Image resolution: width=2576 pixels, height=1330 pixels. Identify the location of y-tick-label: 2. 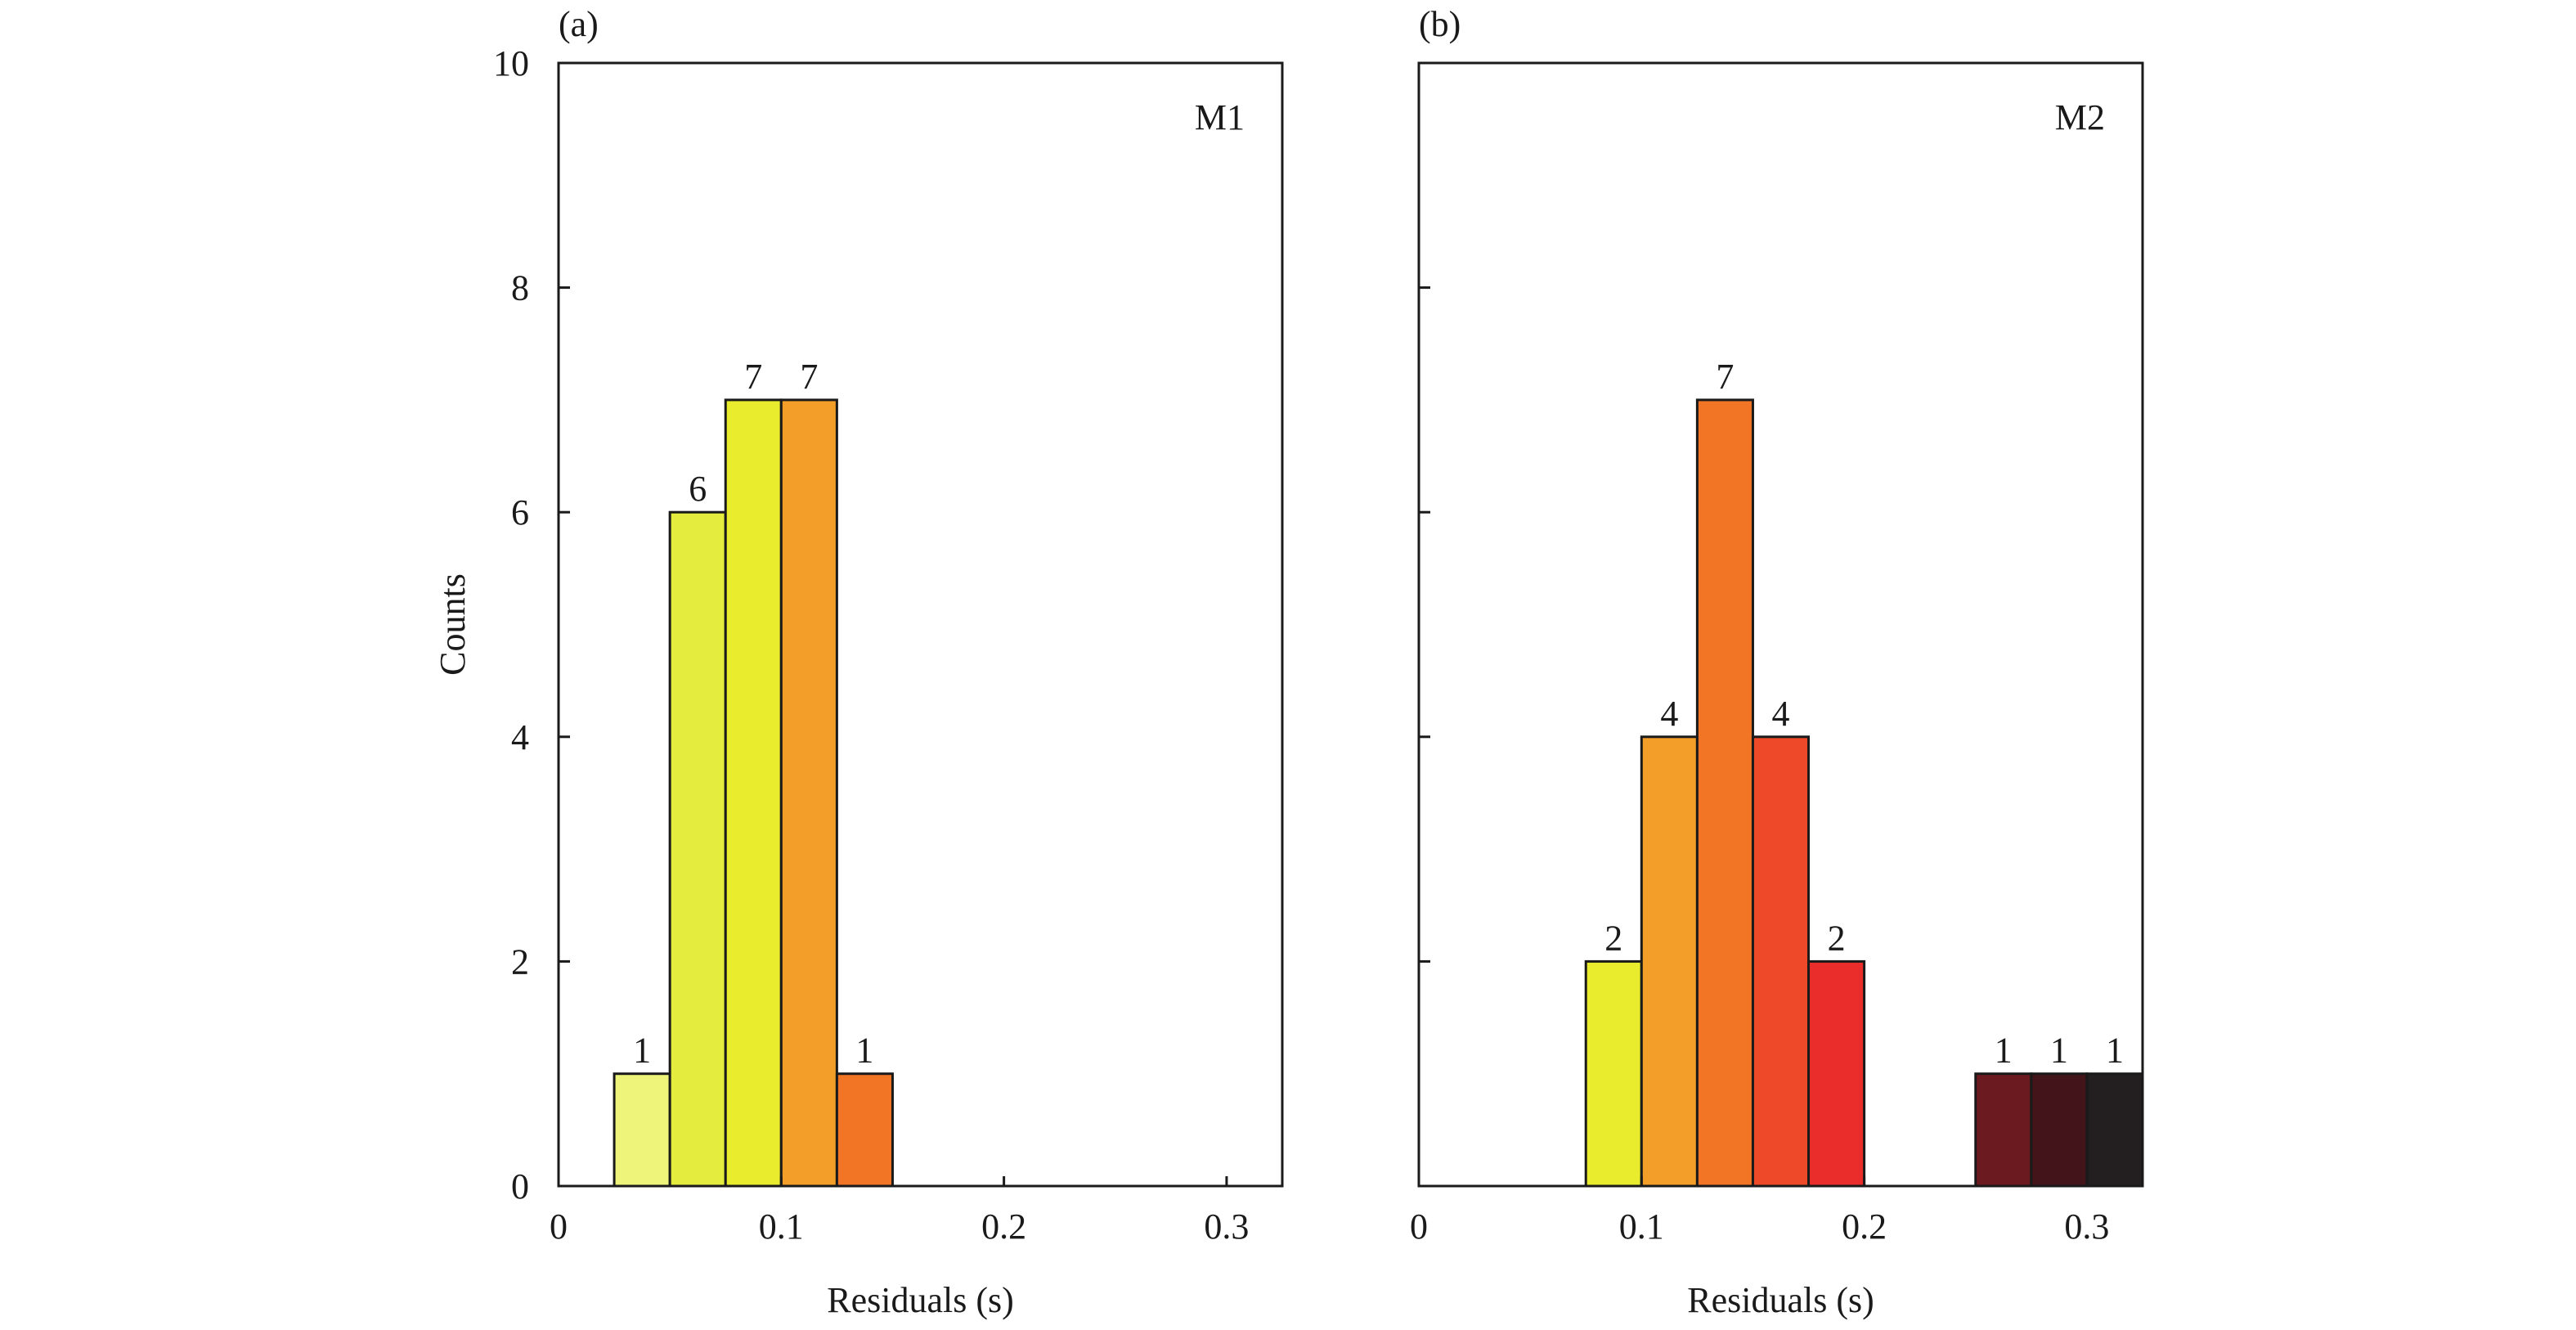
(520, 961).